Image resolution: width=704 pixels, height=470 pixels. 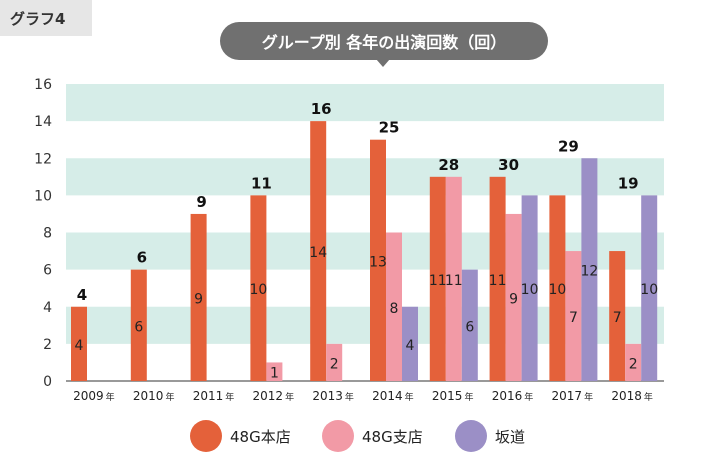 What do you see at coordinates (471, 436) in the screenshot?
I see `legend-swatch-sakamichi` at bounding box center [471, 436].